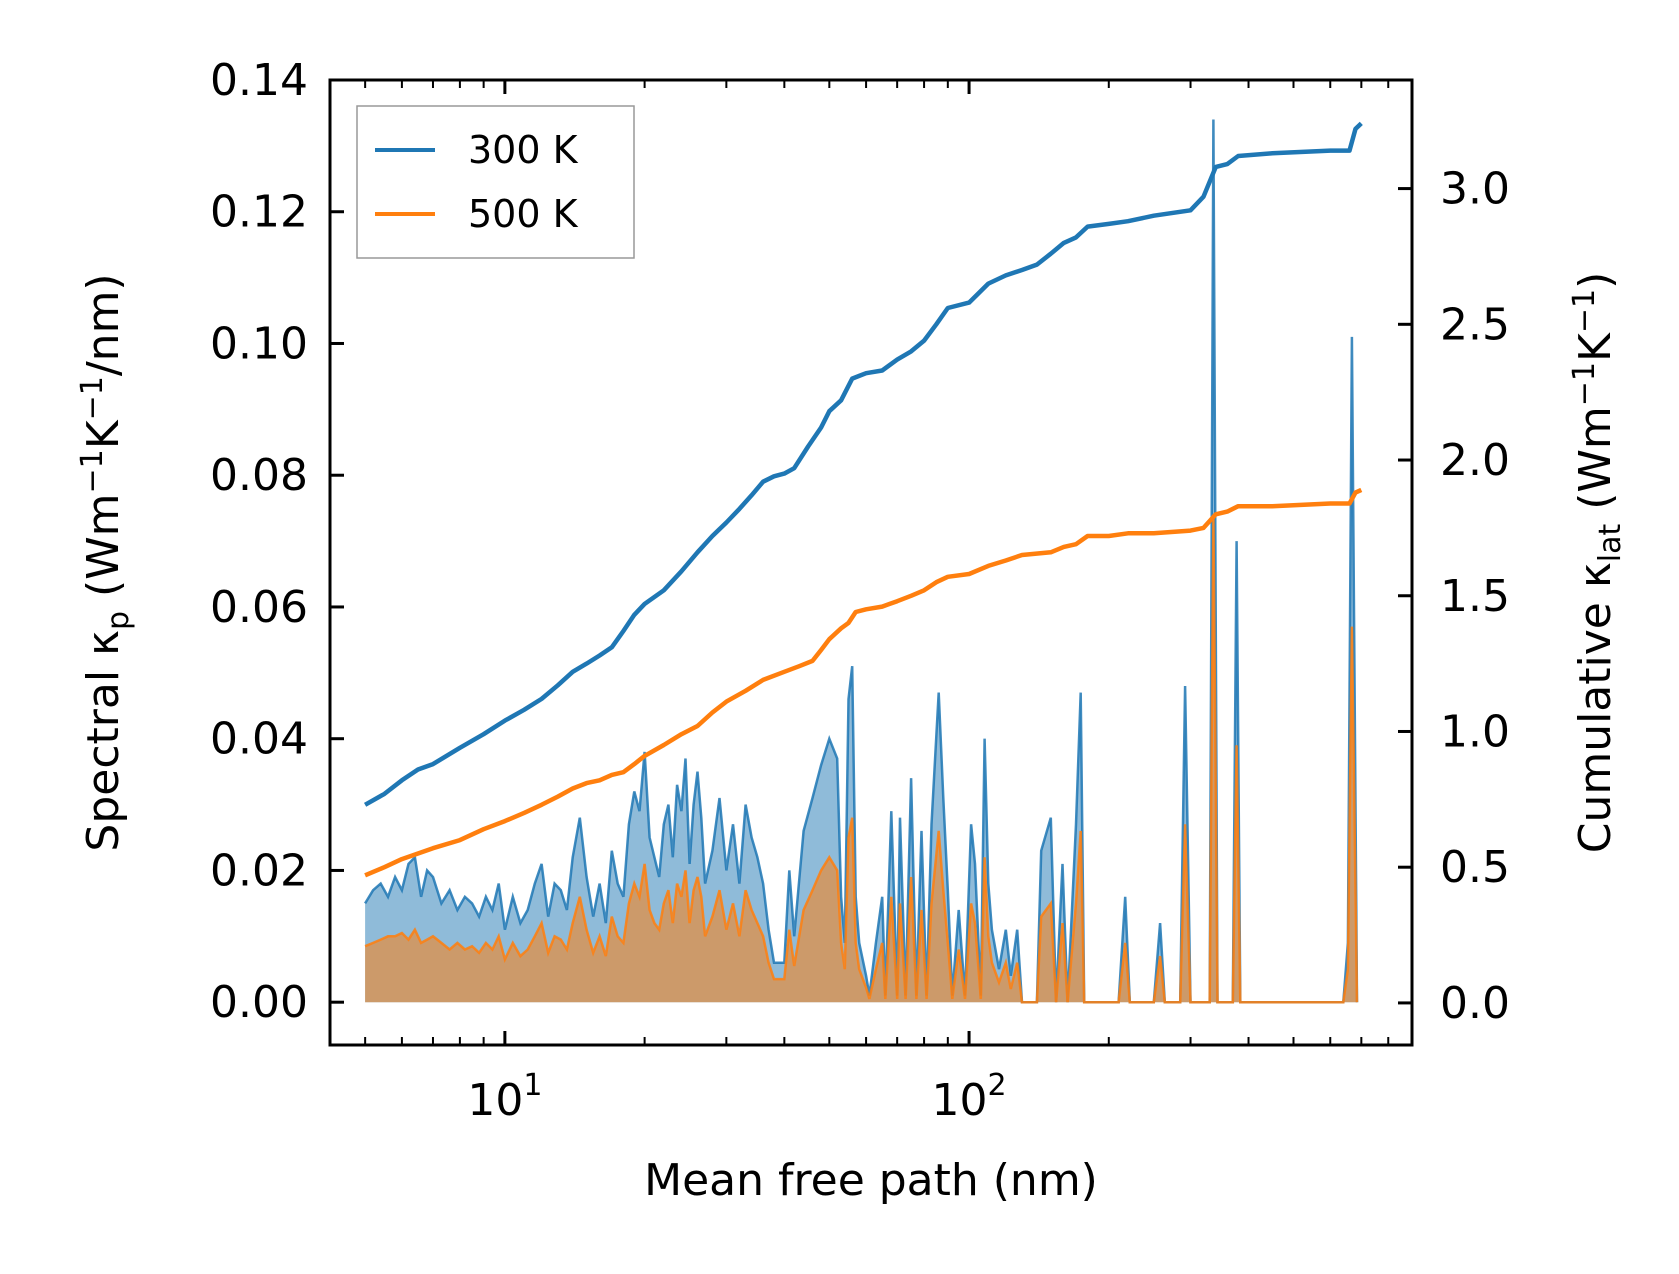 The width and height of the screenshot is (1679, 1274). I want to click on legend-label-500k: 500 K, so click(523, 214).